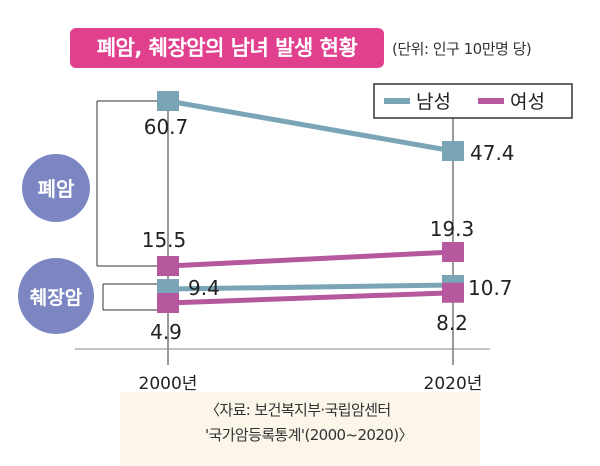  I want to click on series-line-4.9-8.2, so click(310, 298).